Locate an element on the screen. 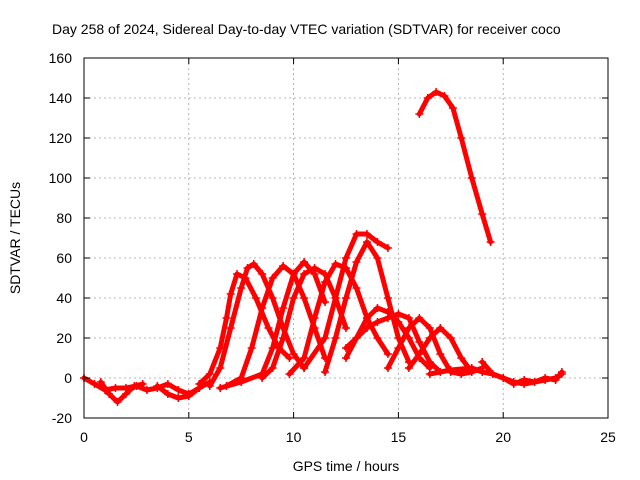 The height and width of the screenshot is (480, 640). y-tick-label: 0 is located at coordinates (68, 378).